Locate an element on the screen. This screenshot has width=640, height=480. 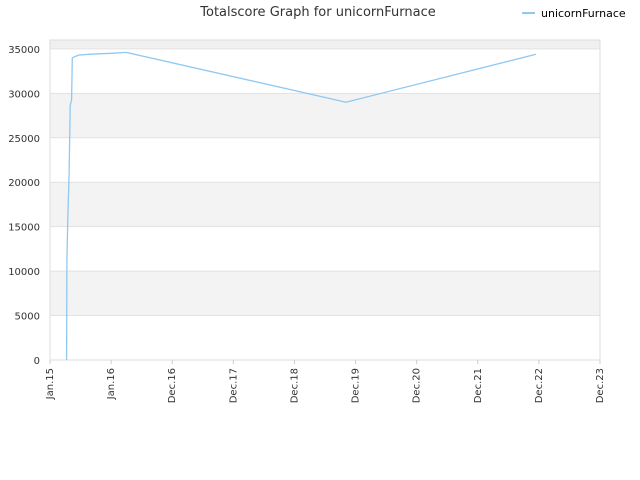
x-tick-label: Dec.21 is located at coordinates (478, 385).